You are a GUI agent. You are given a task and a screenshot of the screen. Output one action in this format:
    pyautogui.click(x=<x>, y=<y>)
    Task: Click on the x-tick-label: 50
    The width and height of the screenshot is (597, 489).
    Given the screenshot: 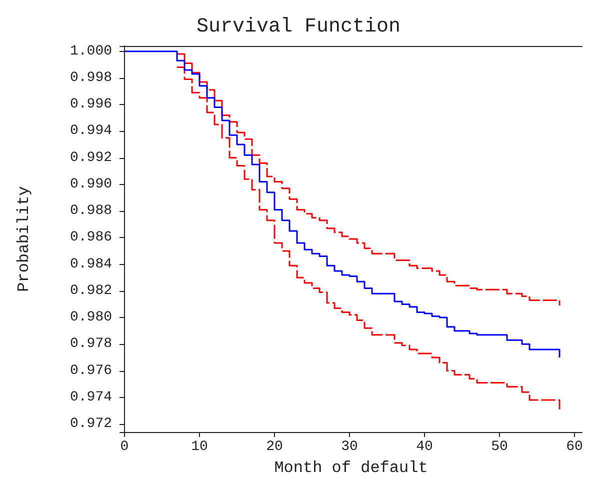 What is the action you would take?
    pyautogui.click(x=499, y=447)
    